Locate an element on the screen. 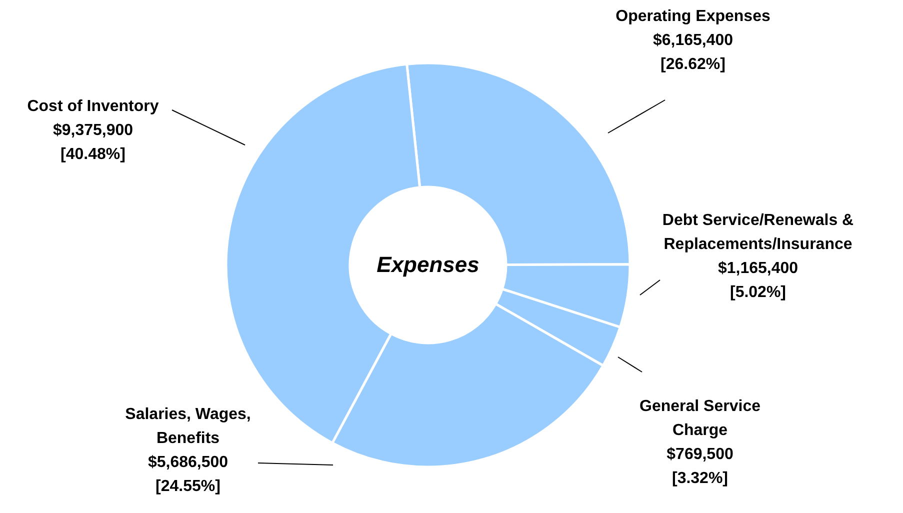  data-label: $5,686,500 [24.55%] is located at coordinates (188, 474).